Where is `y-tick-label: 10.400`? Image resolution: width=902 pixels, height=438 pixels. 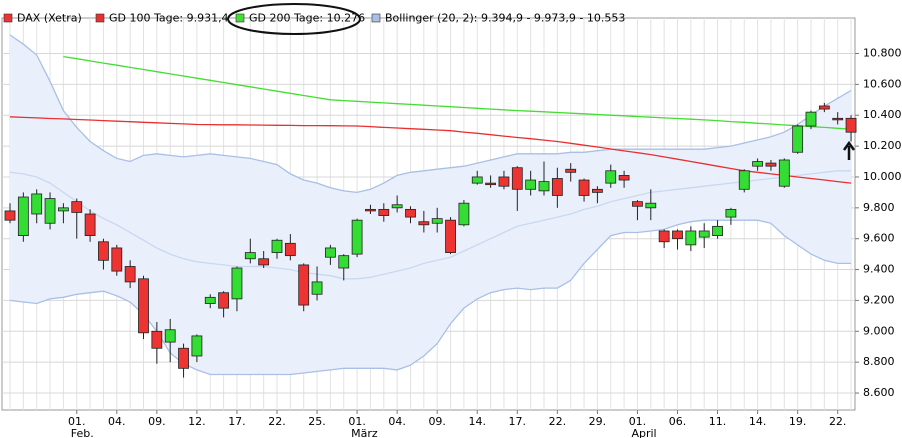 y-tick-label: 10.400 is located at coordinates (882, 114).